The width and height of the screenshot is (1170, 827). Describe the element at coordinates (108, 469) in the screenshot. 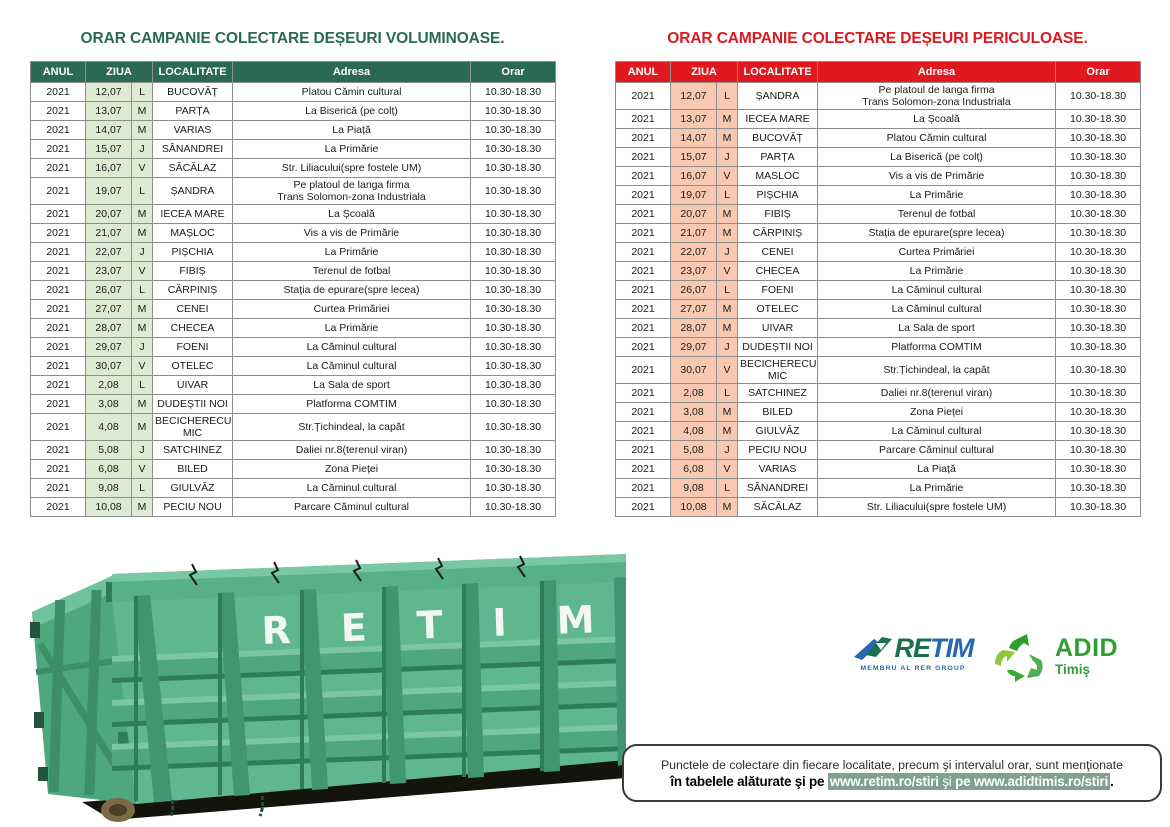

I see `date-cell: 6,08` at that location.